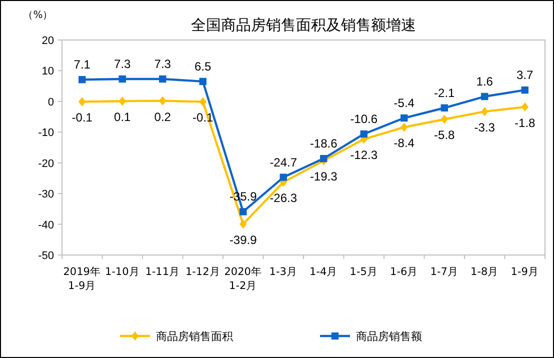 This screenshot has height=358, width=554. What do you see at coordinates (38, 15) in the screenshot?
I see `y-axis-title: （%）` at bounding box center [38, 15].